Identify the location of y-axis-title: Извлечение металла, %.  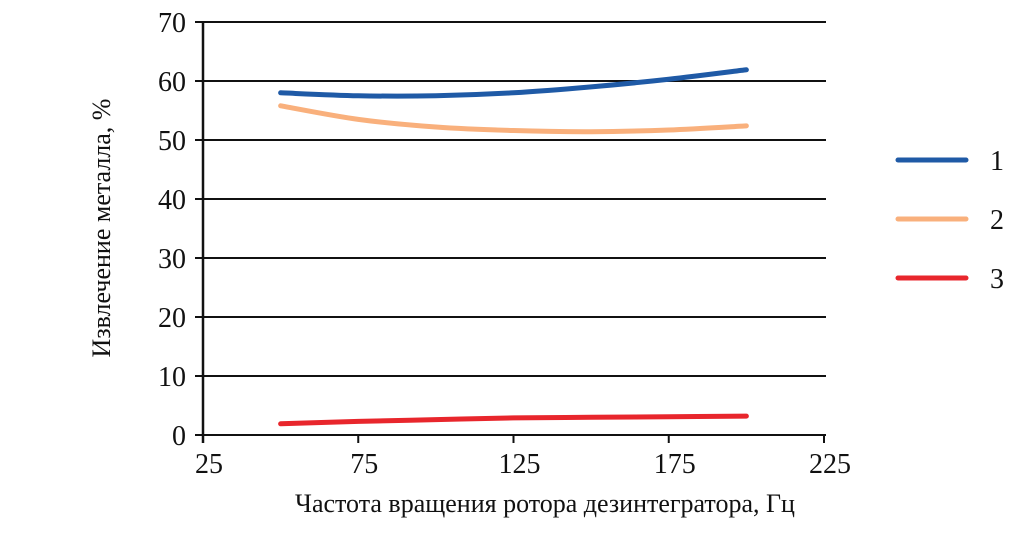
(101, 228).